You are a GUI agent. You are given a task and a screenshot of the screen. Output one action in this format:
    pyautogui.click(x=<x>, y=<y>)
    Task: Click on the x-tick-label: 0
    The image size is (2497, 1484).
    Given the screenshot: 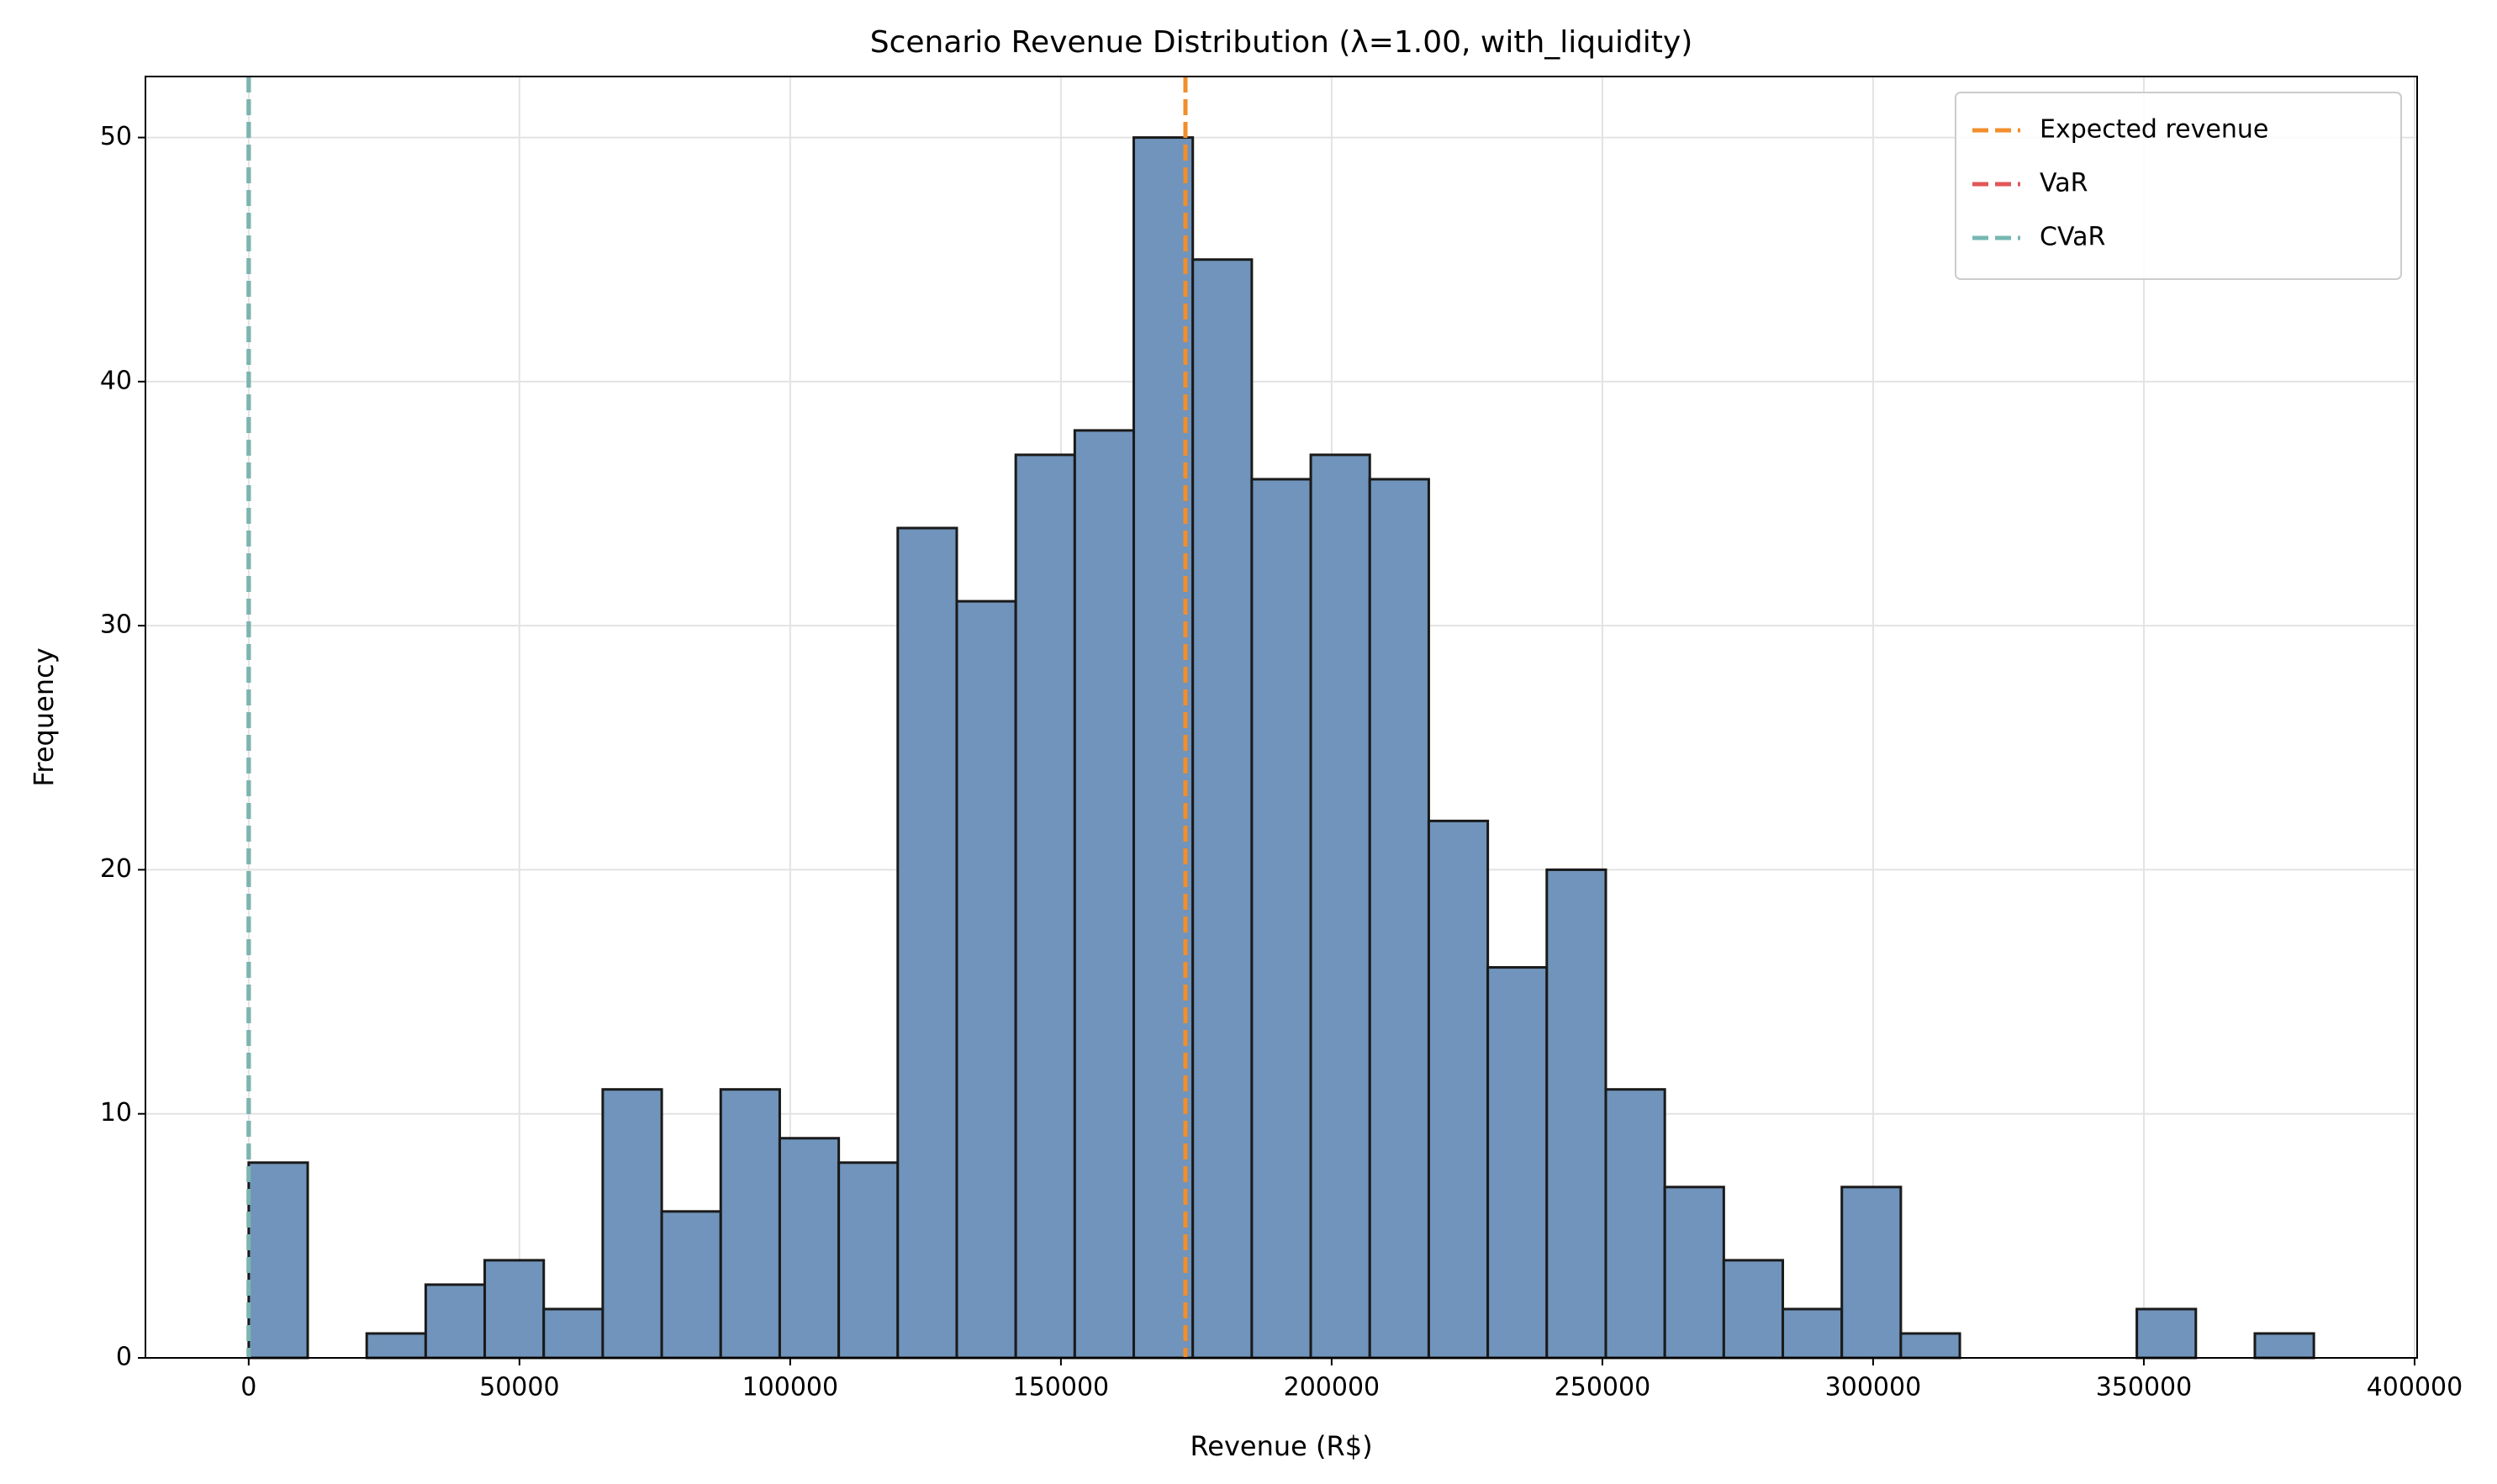 What is the action you would take?
    pyautogui.click(x=248, y=1387)
    